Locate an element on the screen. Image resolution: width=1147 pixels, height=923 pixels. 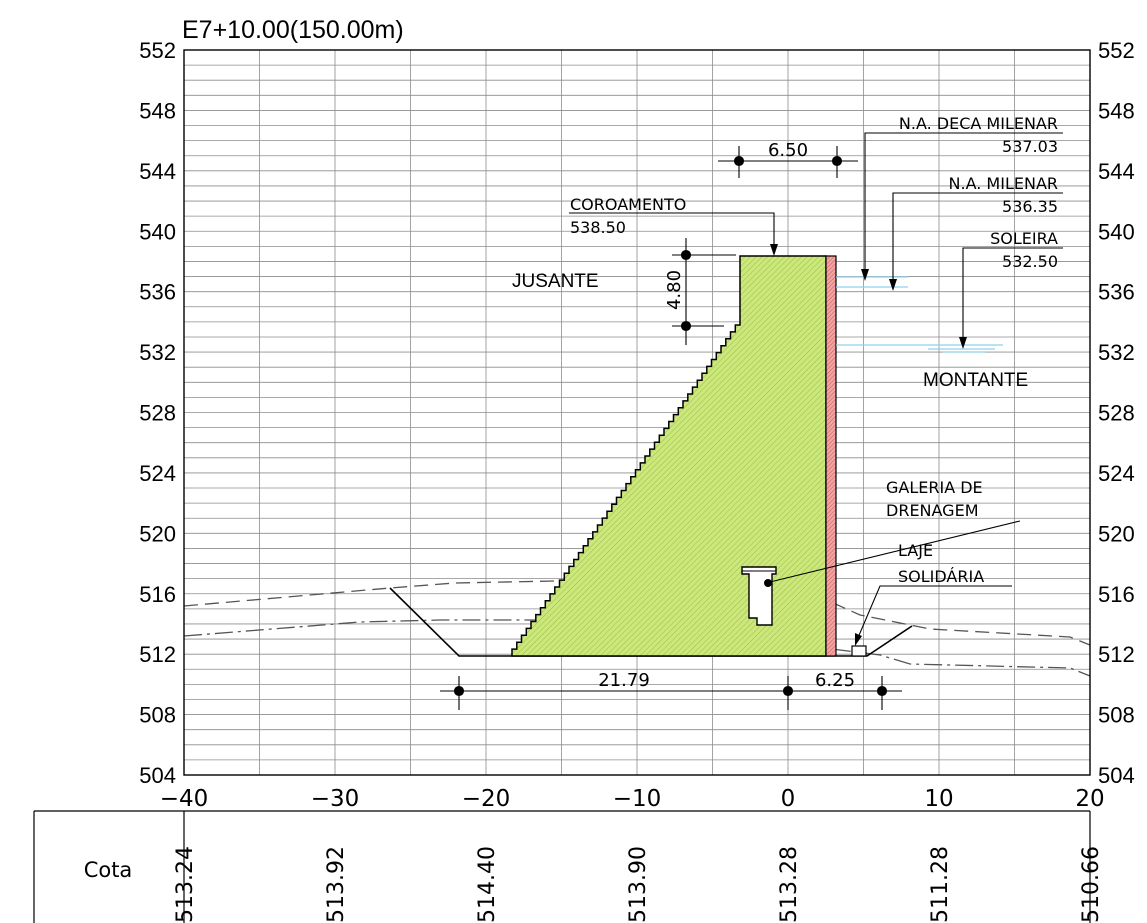
y-tick-label-right: 536 is located at coordinates (1116, 292).